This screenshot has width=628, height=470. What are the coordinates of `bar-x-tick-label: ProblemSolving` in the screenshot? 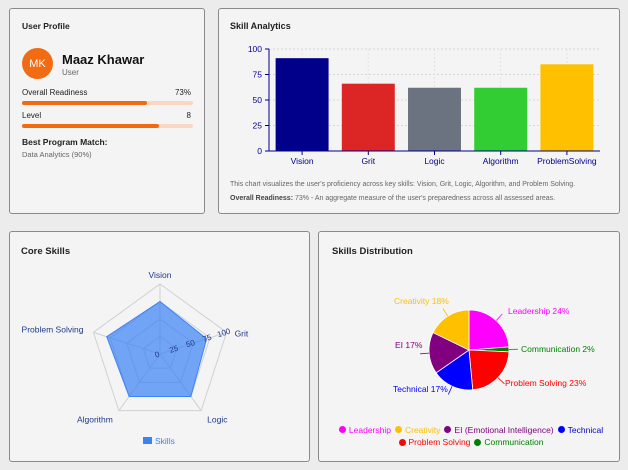 It's located at (567, 161).